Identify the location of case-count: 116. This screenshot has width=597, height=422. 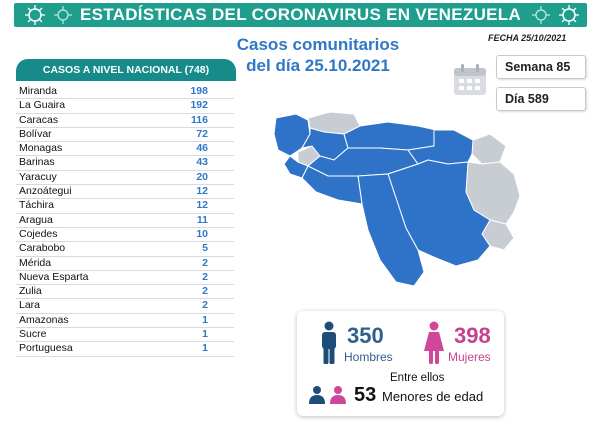
(199, 119).